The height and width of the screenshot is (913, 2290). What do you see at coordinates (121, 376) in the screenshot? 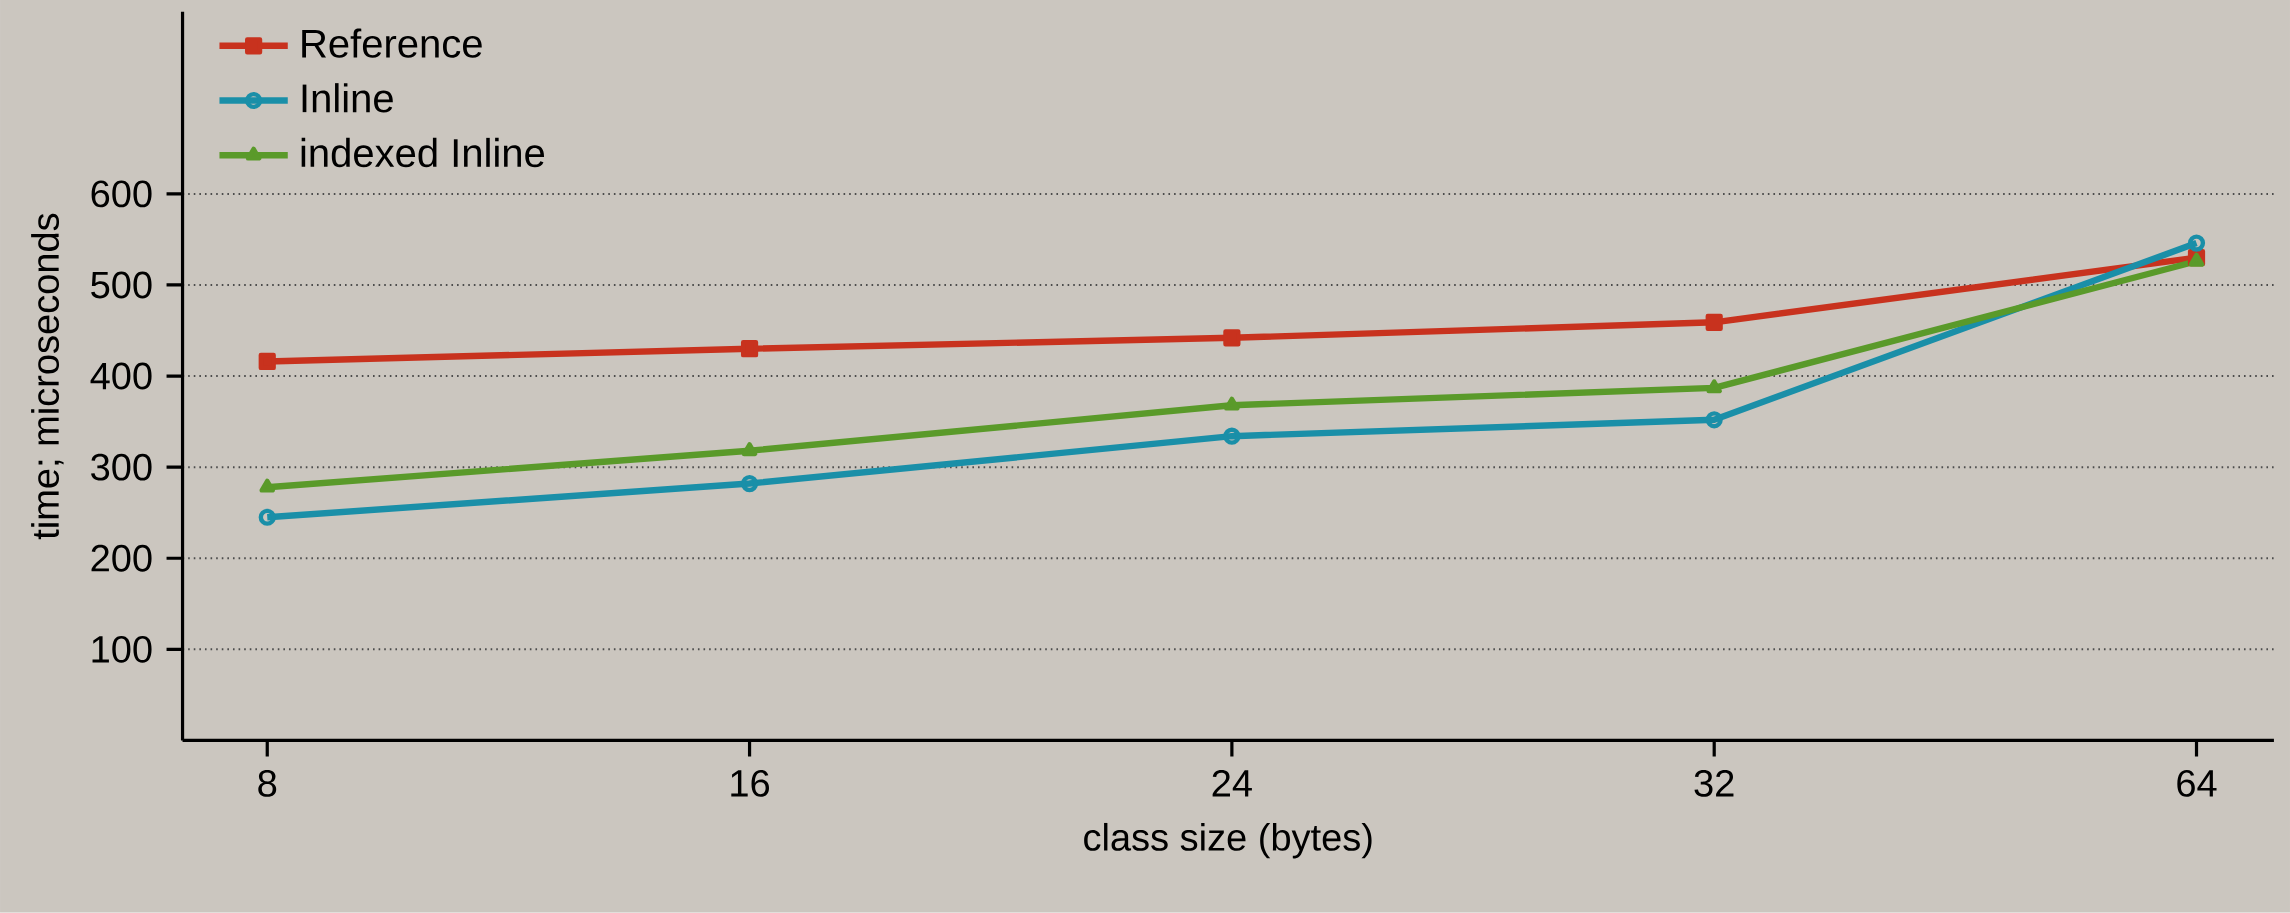
I see `y-tick-label: 400` at bounding box center [121, 376].